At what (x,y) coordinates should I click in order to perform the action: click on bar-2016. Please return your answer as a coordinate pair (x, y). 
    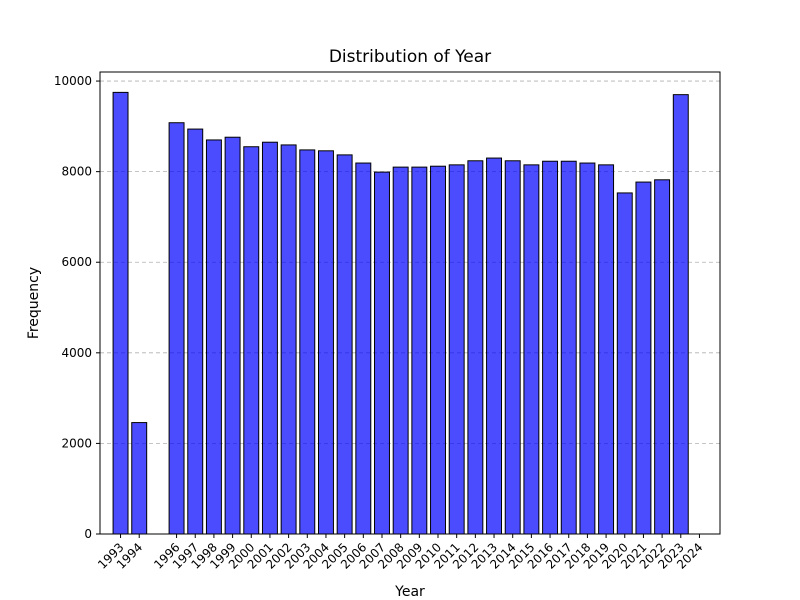
    Looking at the image, I should click on (550, 347).